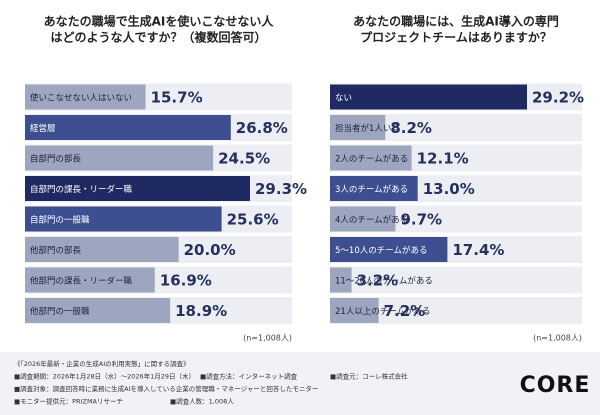 This screenshot has height=415, width=600. What do you see at coordinates (456, 21) in the screenshot?
I see `chart-title: あなたの職場には、生成AI導入の専門` at bounding box center [456, 21].